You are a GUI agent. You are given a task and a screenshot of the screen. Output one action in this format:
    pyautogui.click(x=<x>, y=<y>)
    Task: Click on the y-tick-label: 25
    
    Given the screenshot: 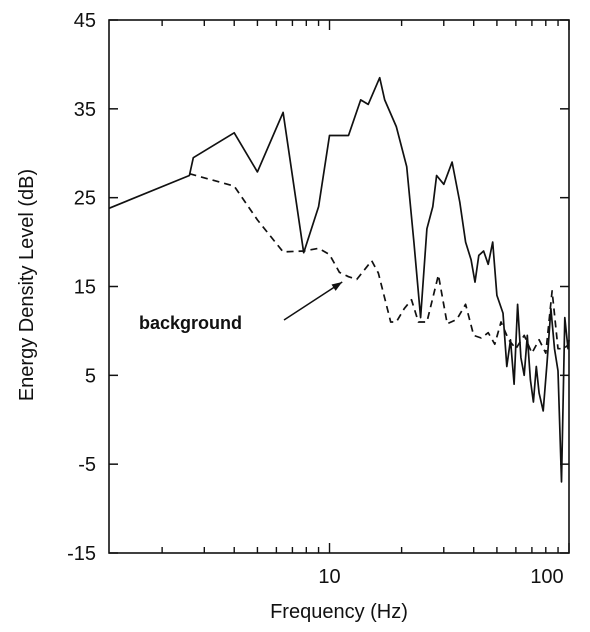 What is the action you would take?
    pyautogui.click(x=85, y=199)
    